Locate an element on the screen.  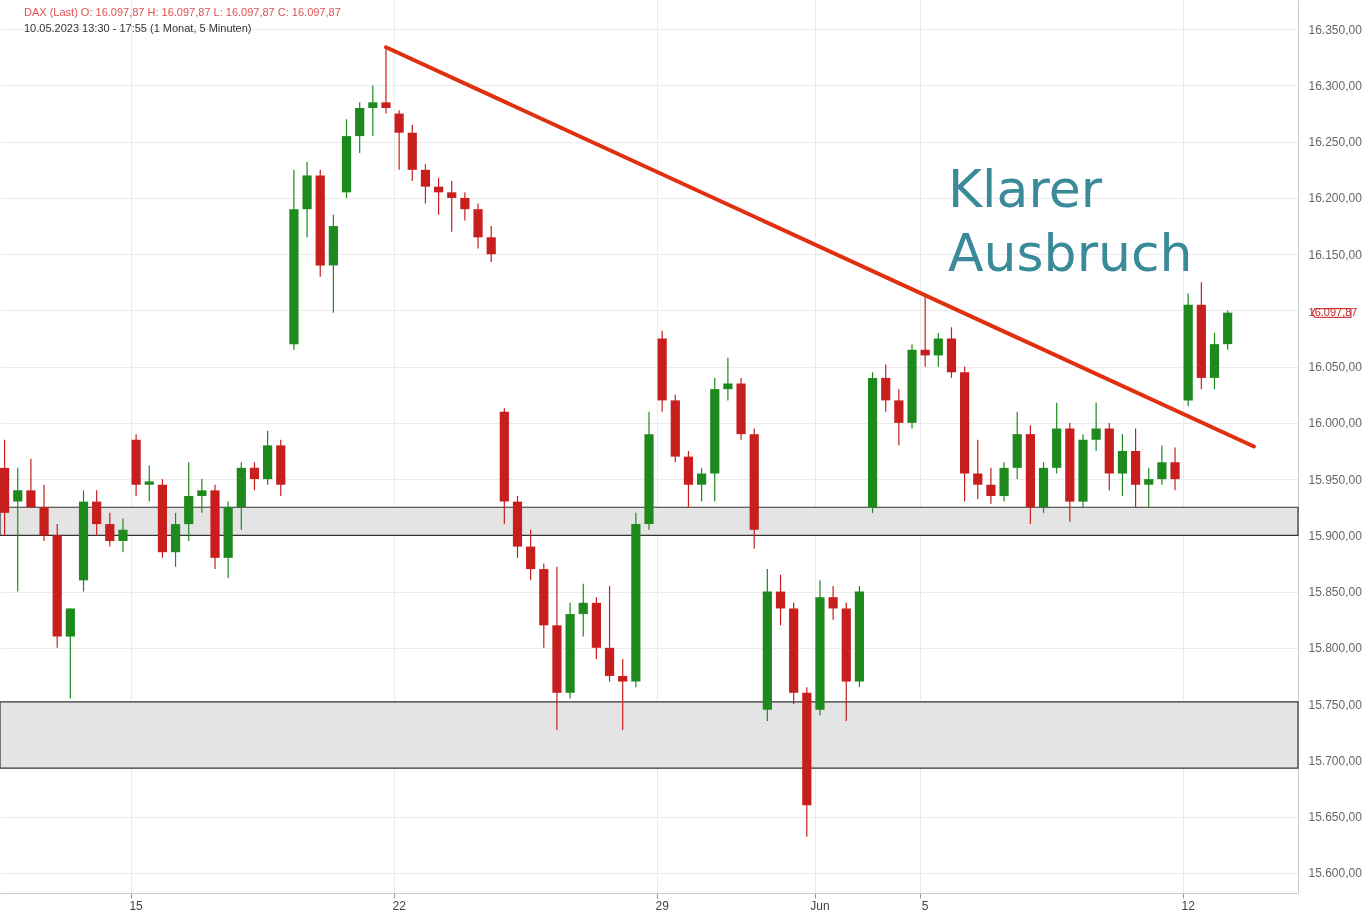
x-tick-label: 5 is located at coordinates (925, 905).